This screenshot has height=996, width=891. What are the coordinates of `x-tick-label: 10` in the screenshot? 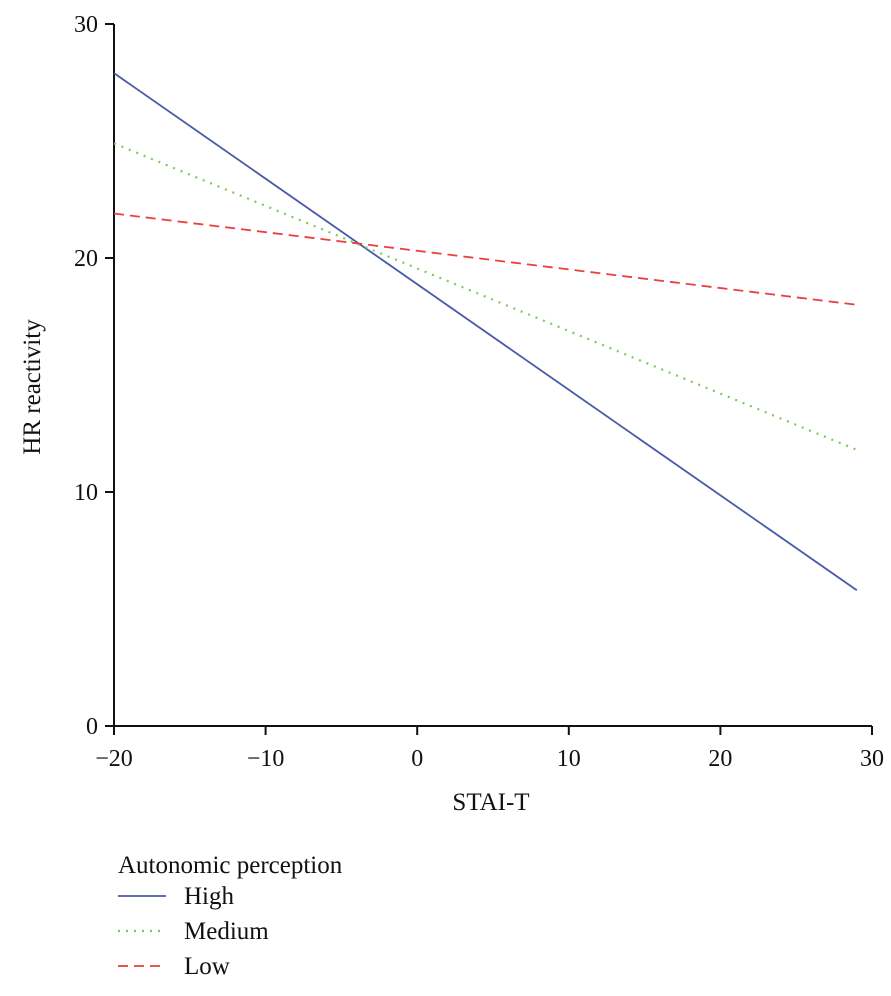 It's located at (569, 759).